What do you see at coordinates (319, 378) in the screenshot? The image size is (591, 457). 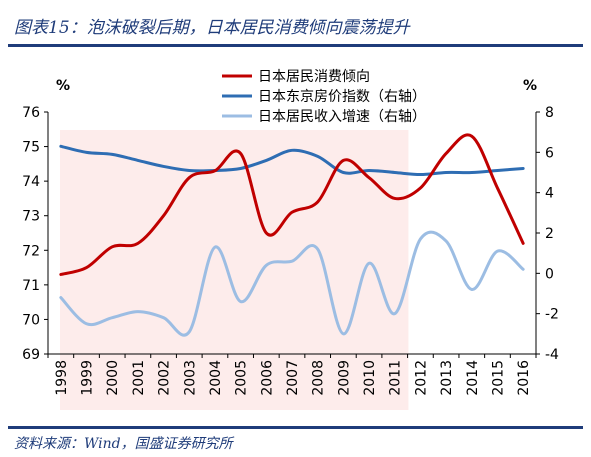 I see `x-tick-label: 2008` at bounding box center [319, 378].